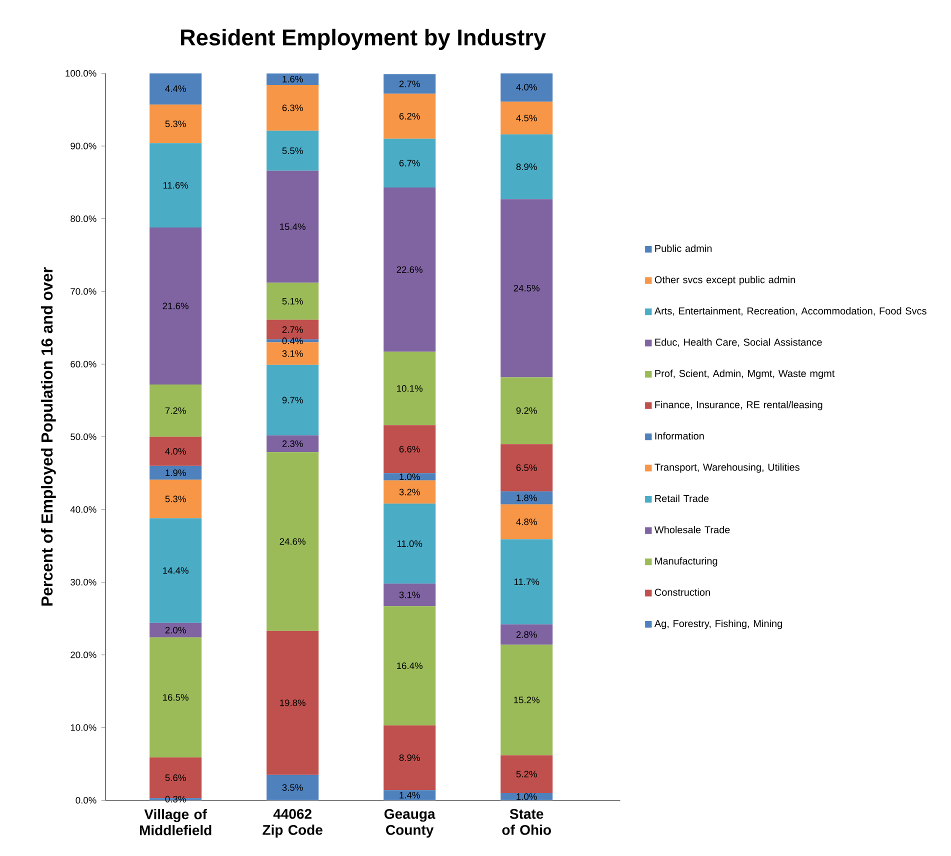 The width and height of the screenshot is (951, 856). I want to click on y-tick-label: 80.0%, so click(83, 218).